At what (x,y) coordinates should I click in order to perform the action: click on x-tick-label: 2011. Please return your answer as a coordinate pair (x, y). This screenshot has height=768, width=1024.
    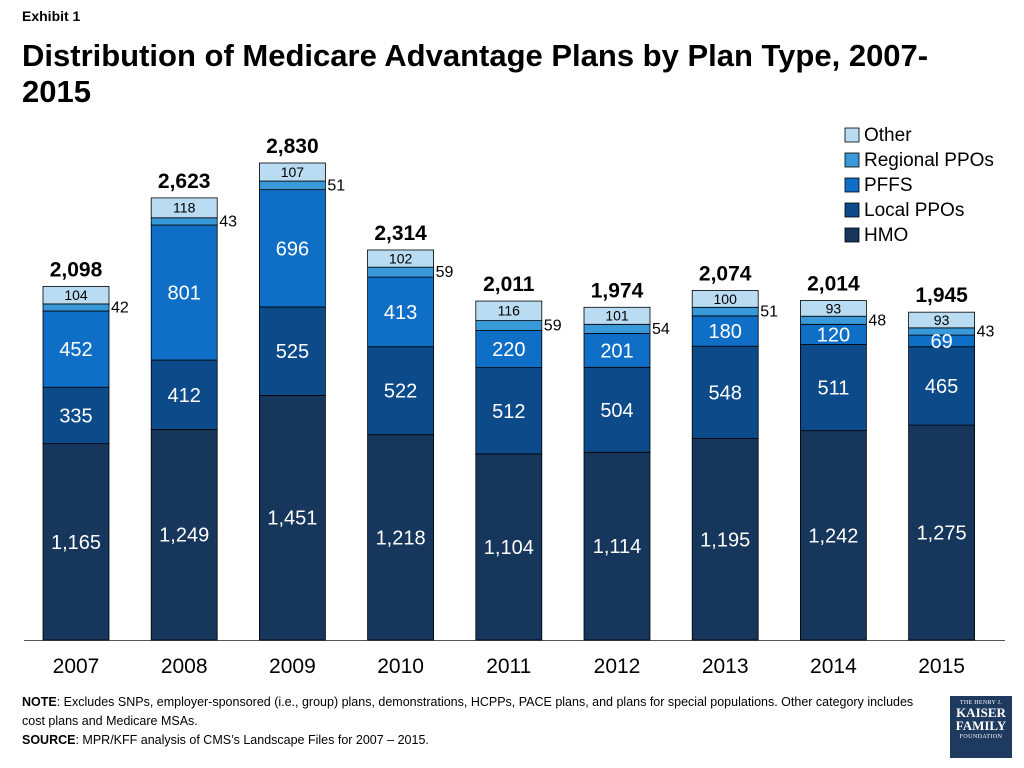
    Looking at the image, I should click on (508, 666).